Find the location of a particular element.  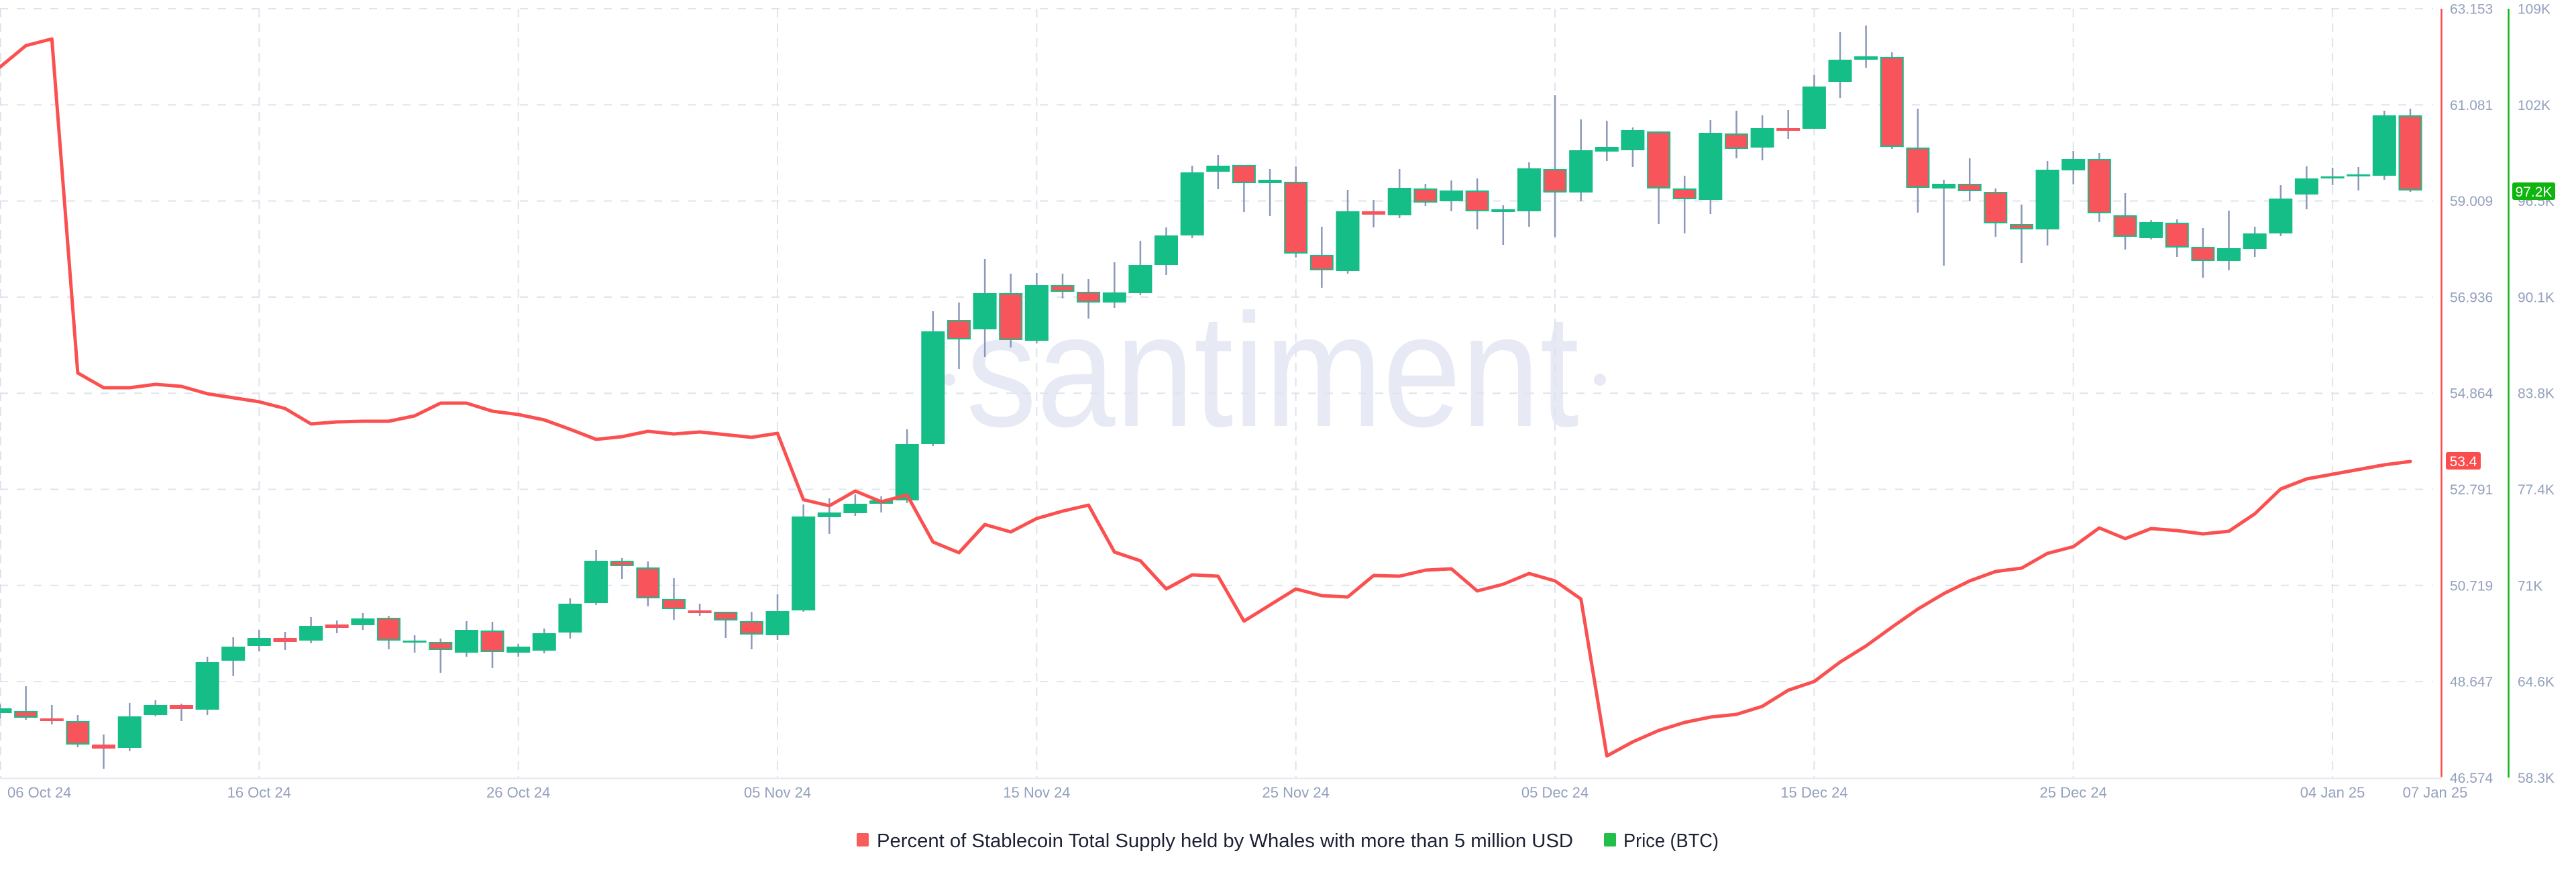

svg-text: 64.6K is located at coordinates (2536, 682).